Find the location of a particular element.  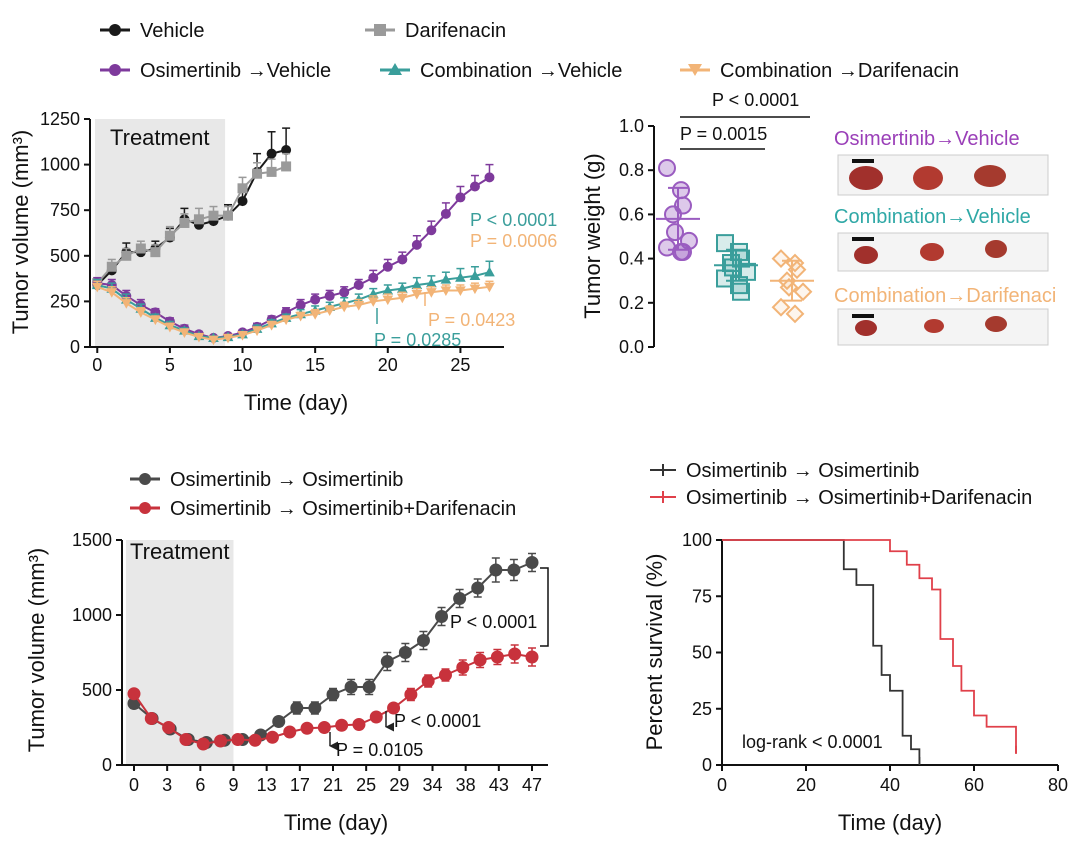

x-tick-label: 20 is located at coordinates (388, 365).